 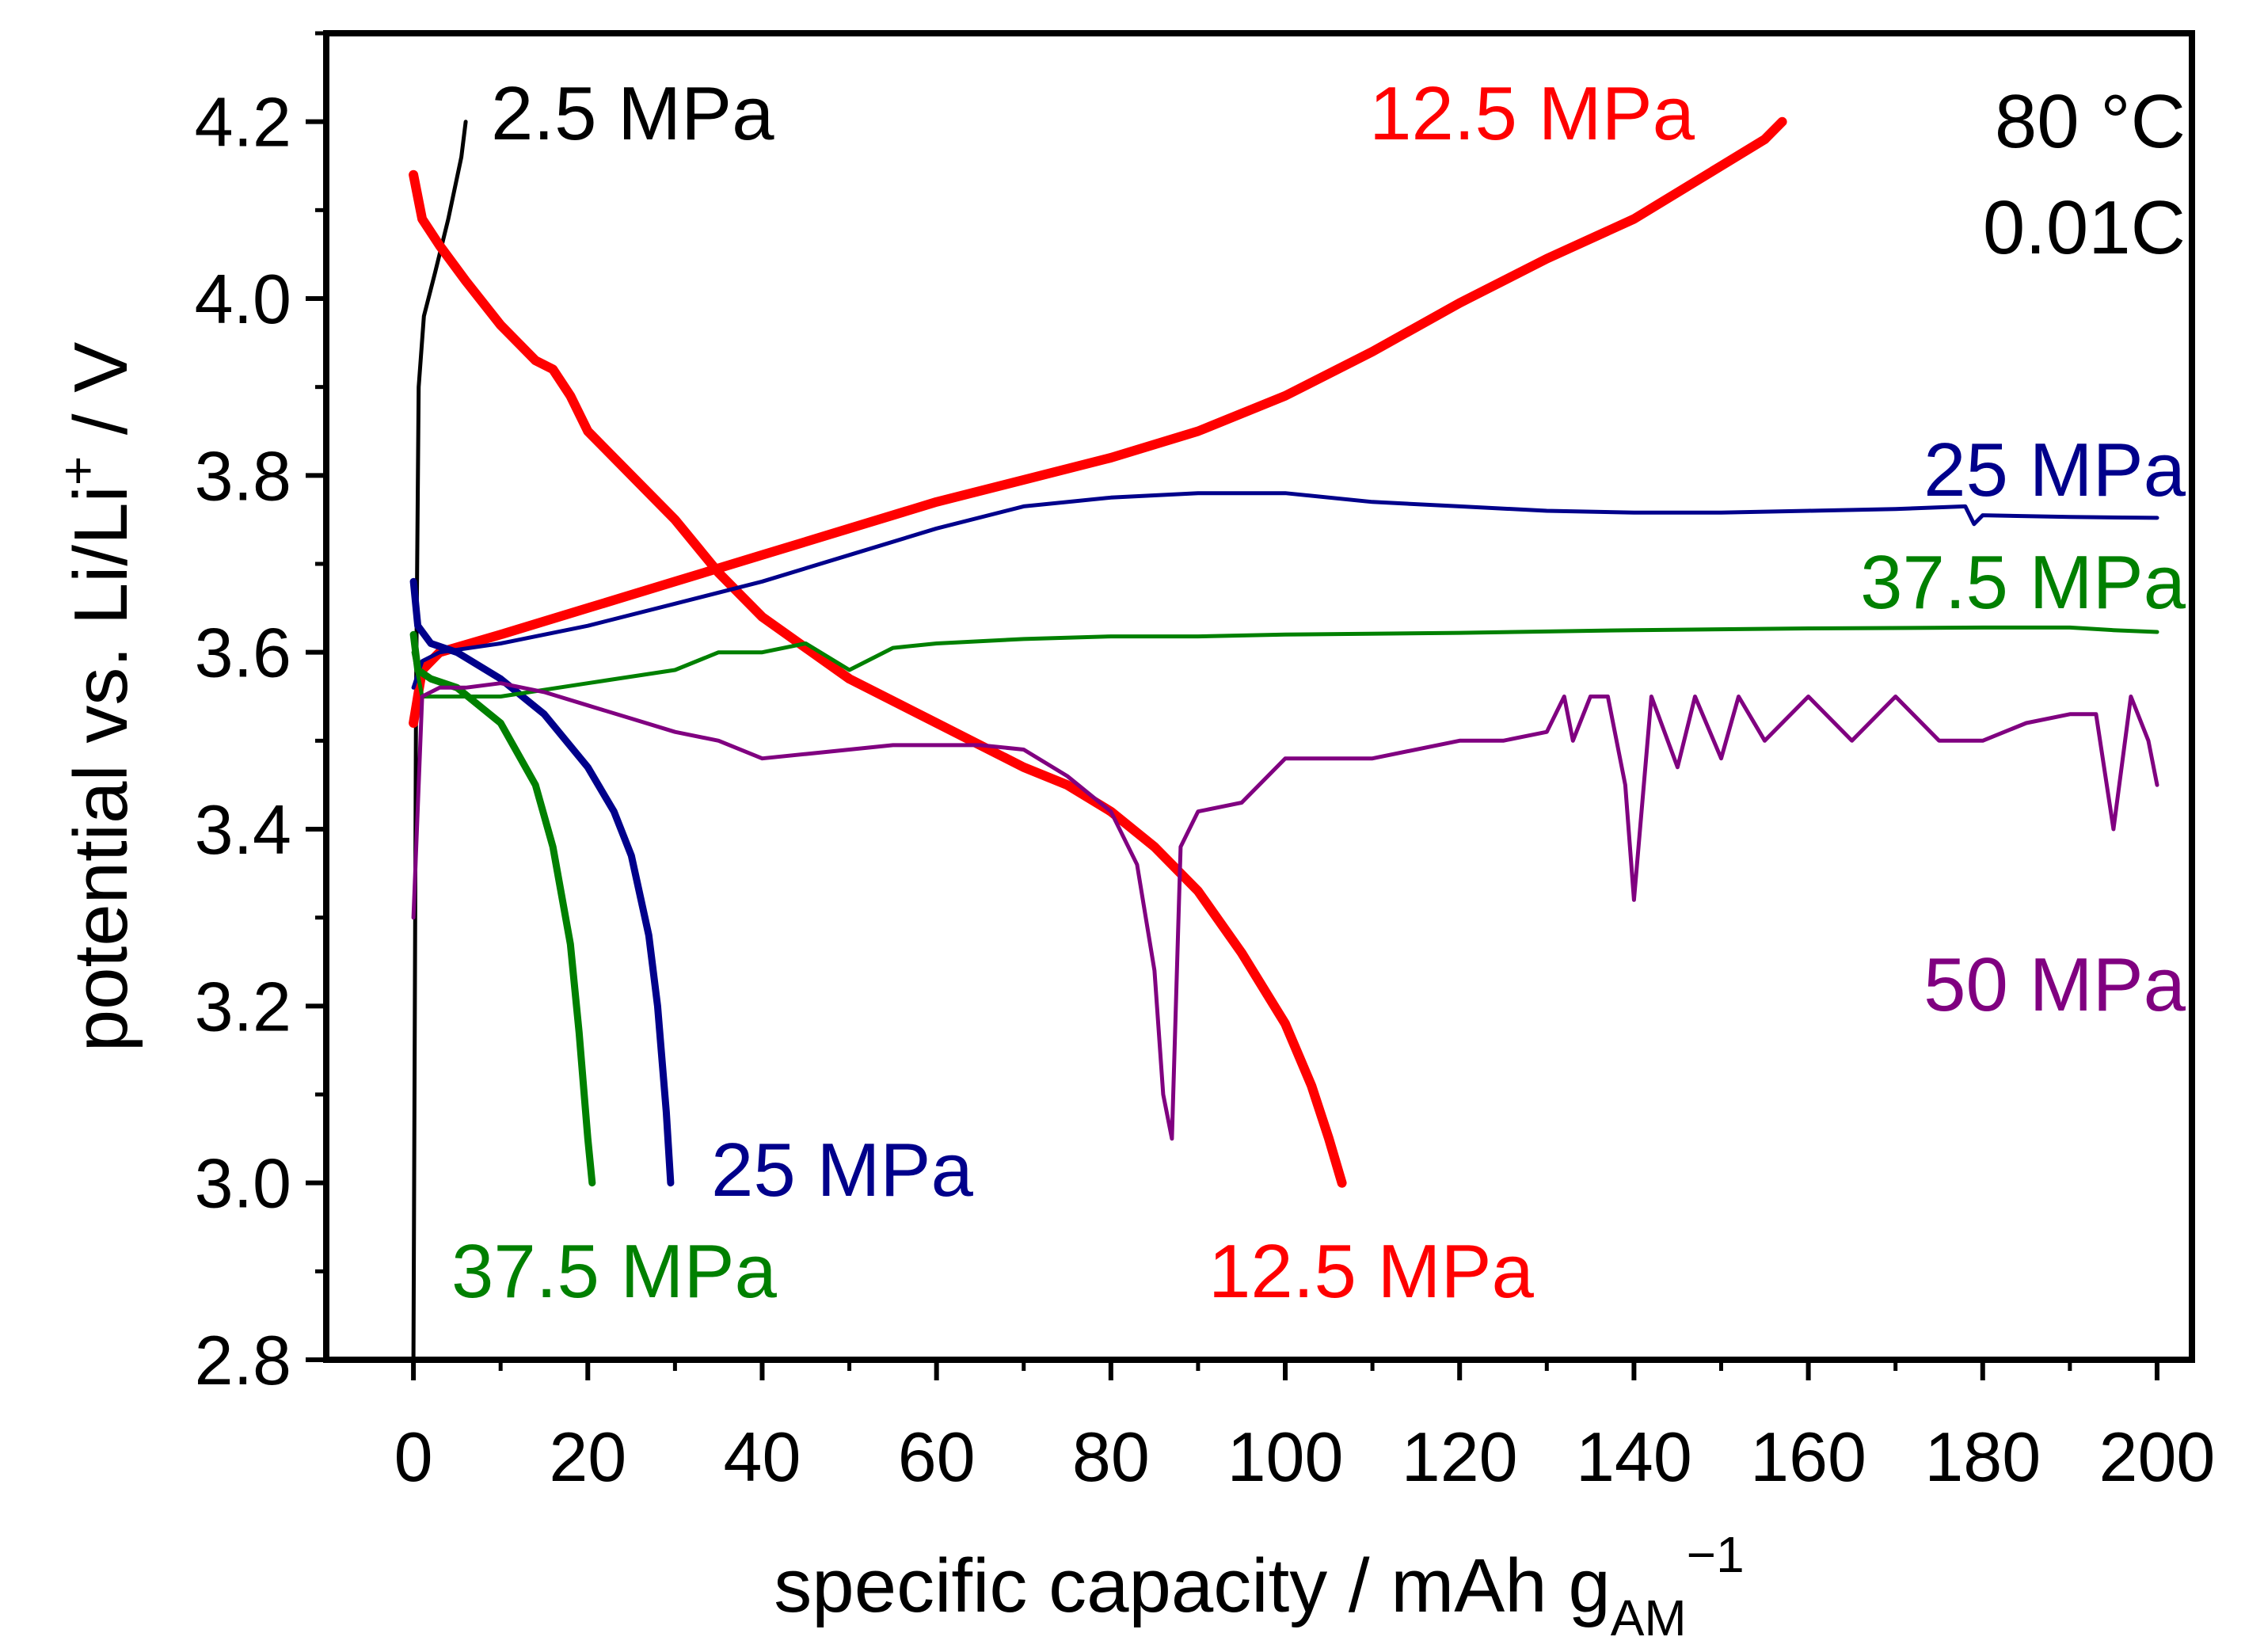 I want to click on y-tick-label: 3.8, so click(x=243, y=475).